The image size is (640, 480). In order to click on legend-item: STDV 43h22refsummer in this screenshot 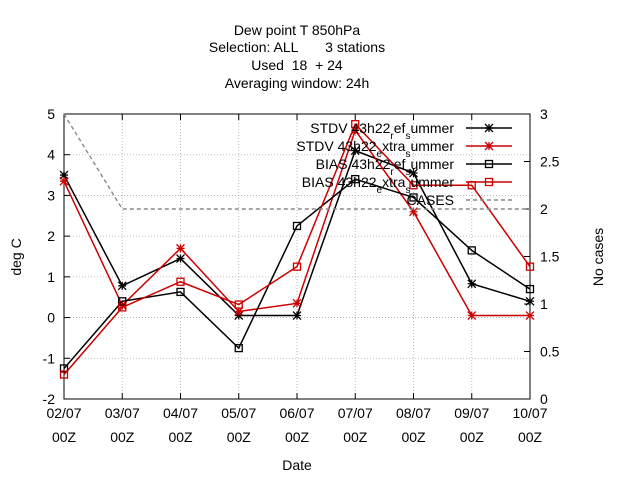, I will do `click(411, 131)`.